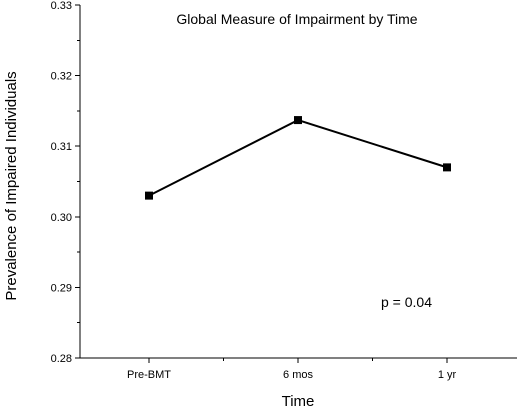 The height and width of the screenshot is (409, 520). What do you see at coordinates (298, 158) in the screenshot?
I see `series-line` at bounding box center [298, 158].